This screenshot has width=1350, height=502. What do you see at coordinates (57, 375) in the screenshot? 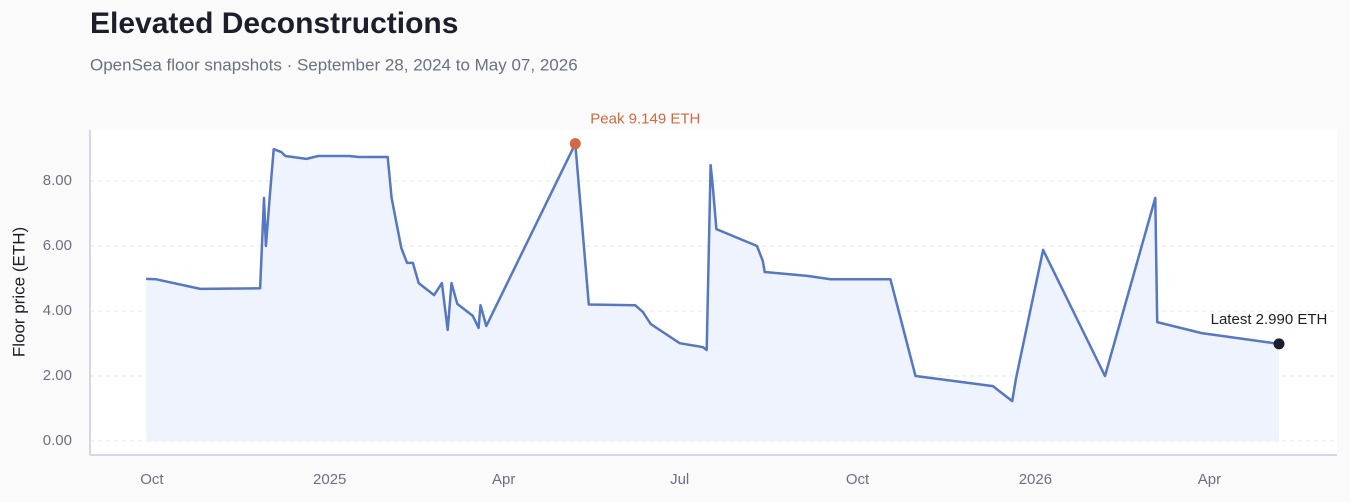
I see `y-tick-label: 2.00` at bounding box center [57, 375].